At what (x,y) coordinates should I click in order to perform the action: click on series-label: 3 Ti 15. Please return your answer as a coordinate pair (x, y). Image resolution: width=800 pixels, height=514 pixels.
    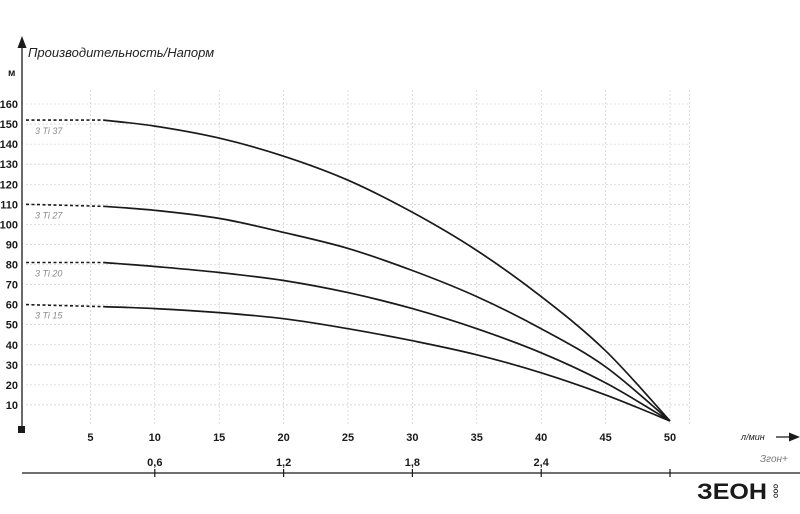
    Looking at the image, I should click on (49, 316).